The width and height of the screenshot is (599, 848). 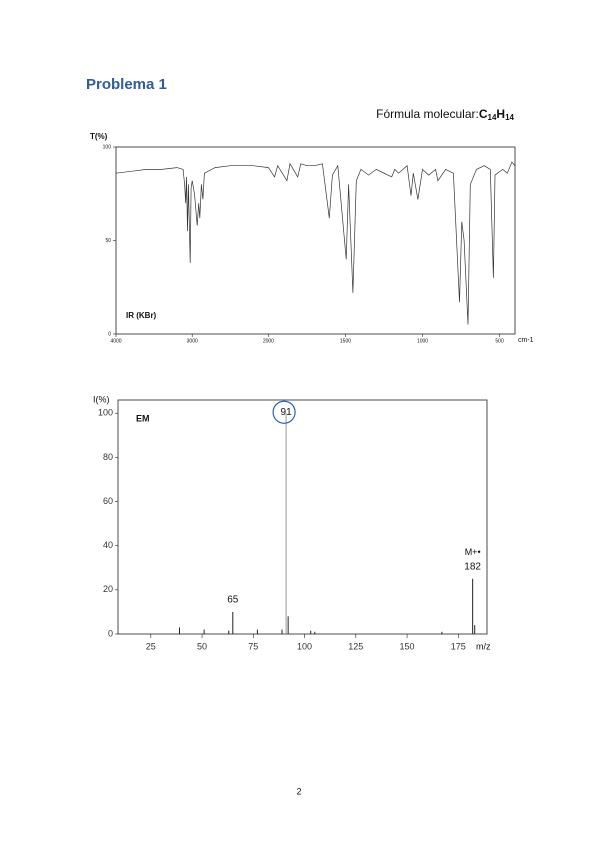 What do you see at coordinates (151, 646) in the screenshot?
I see `x-tick-label: 25` at bounding box center [151, 646].